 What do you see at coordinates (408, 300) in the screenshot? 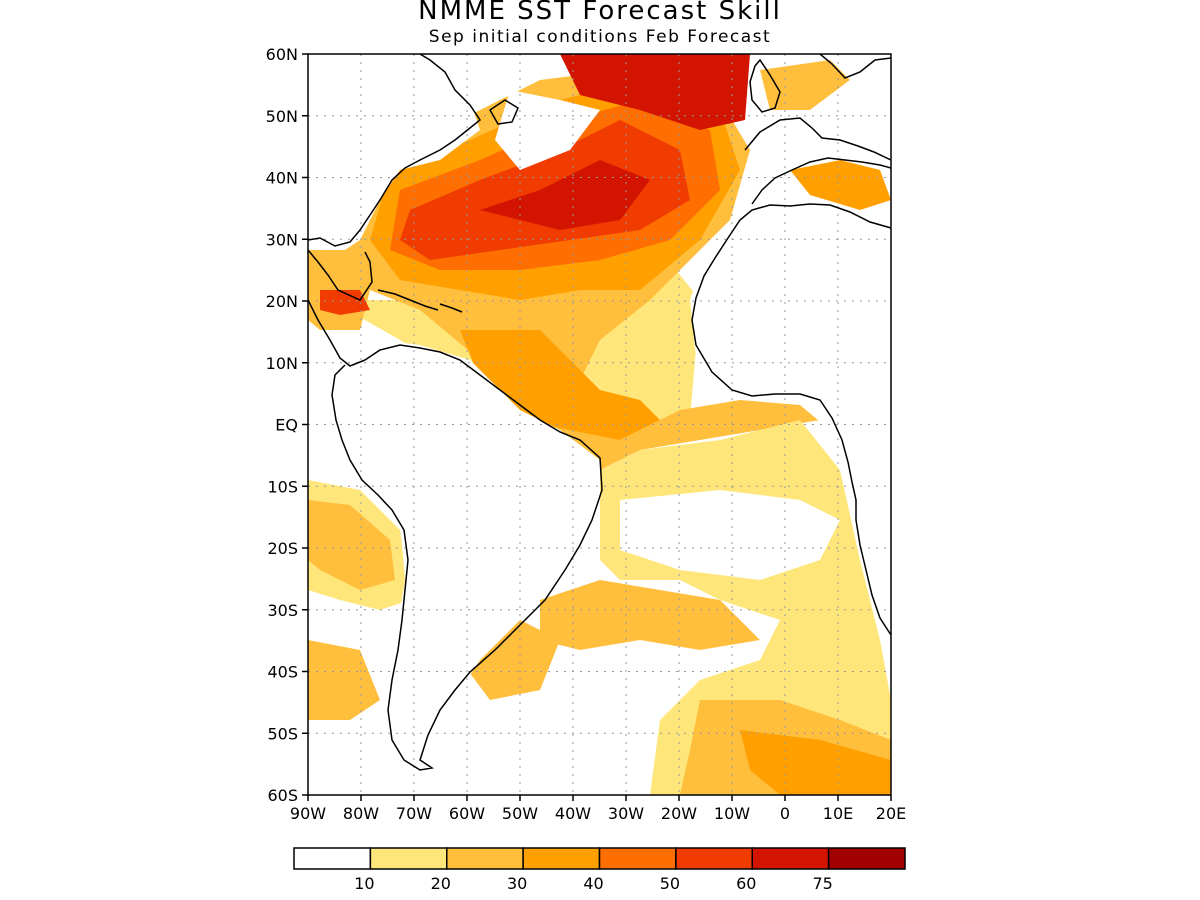
I see `coast-cuba` at bounding box center [408, 300].